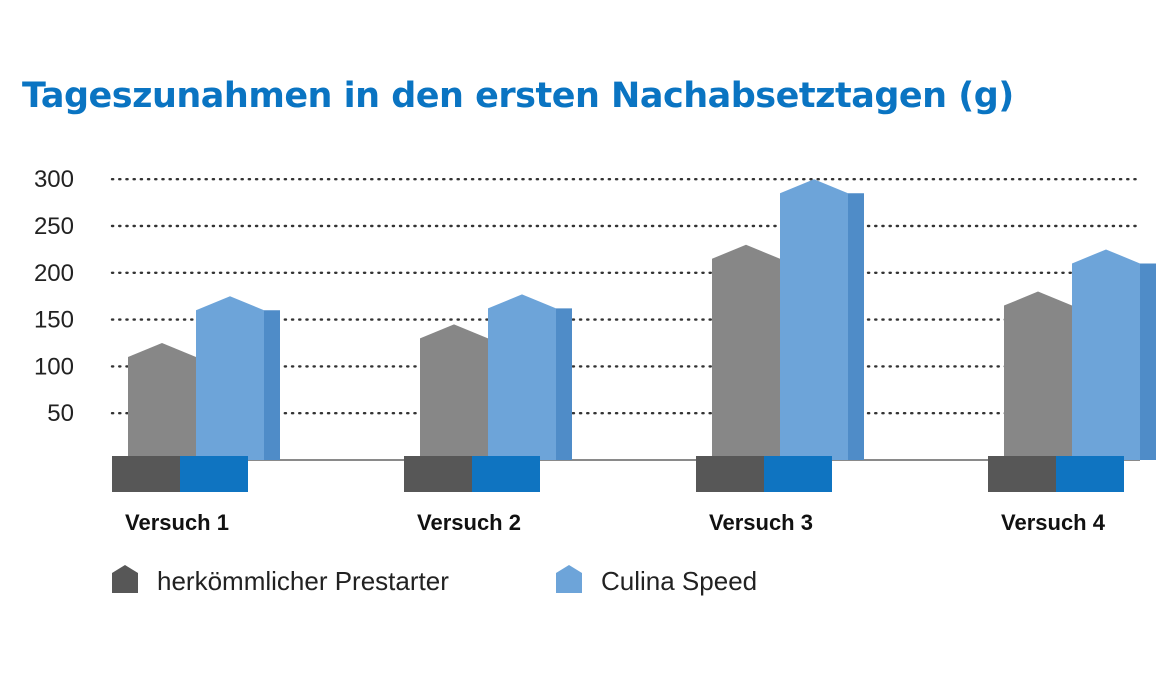 The height and width of the screenshot is (677, 1164). I want to click on x-tick-label: Versuch 3, so click(761, 522).